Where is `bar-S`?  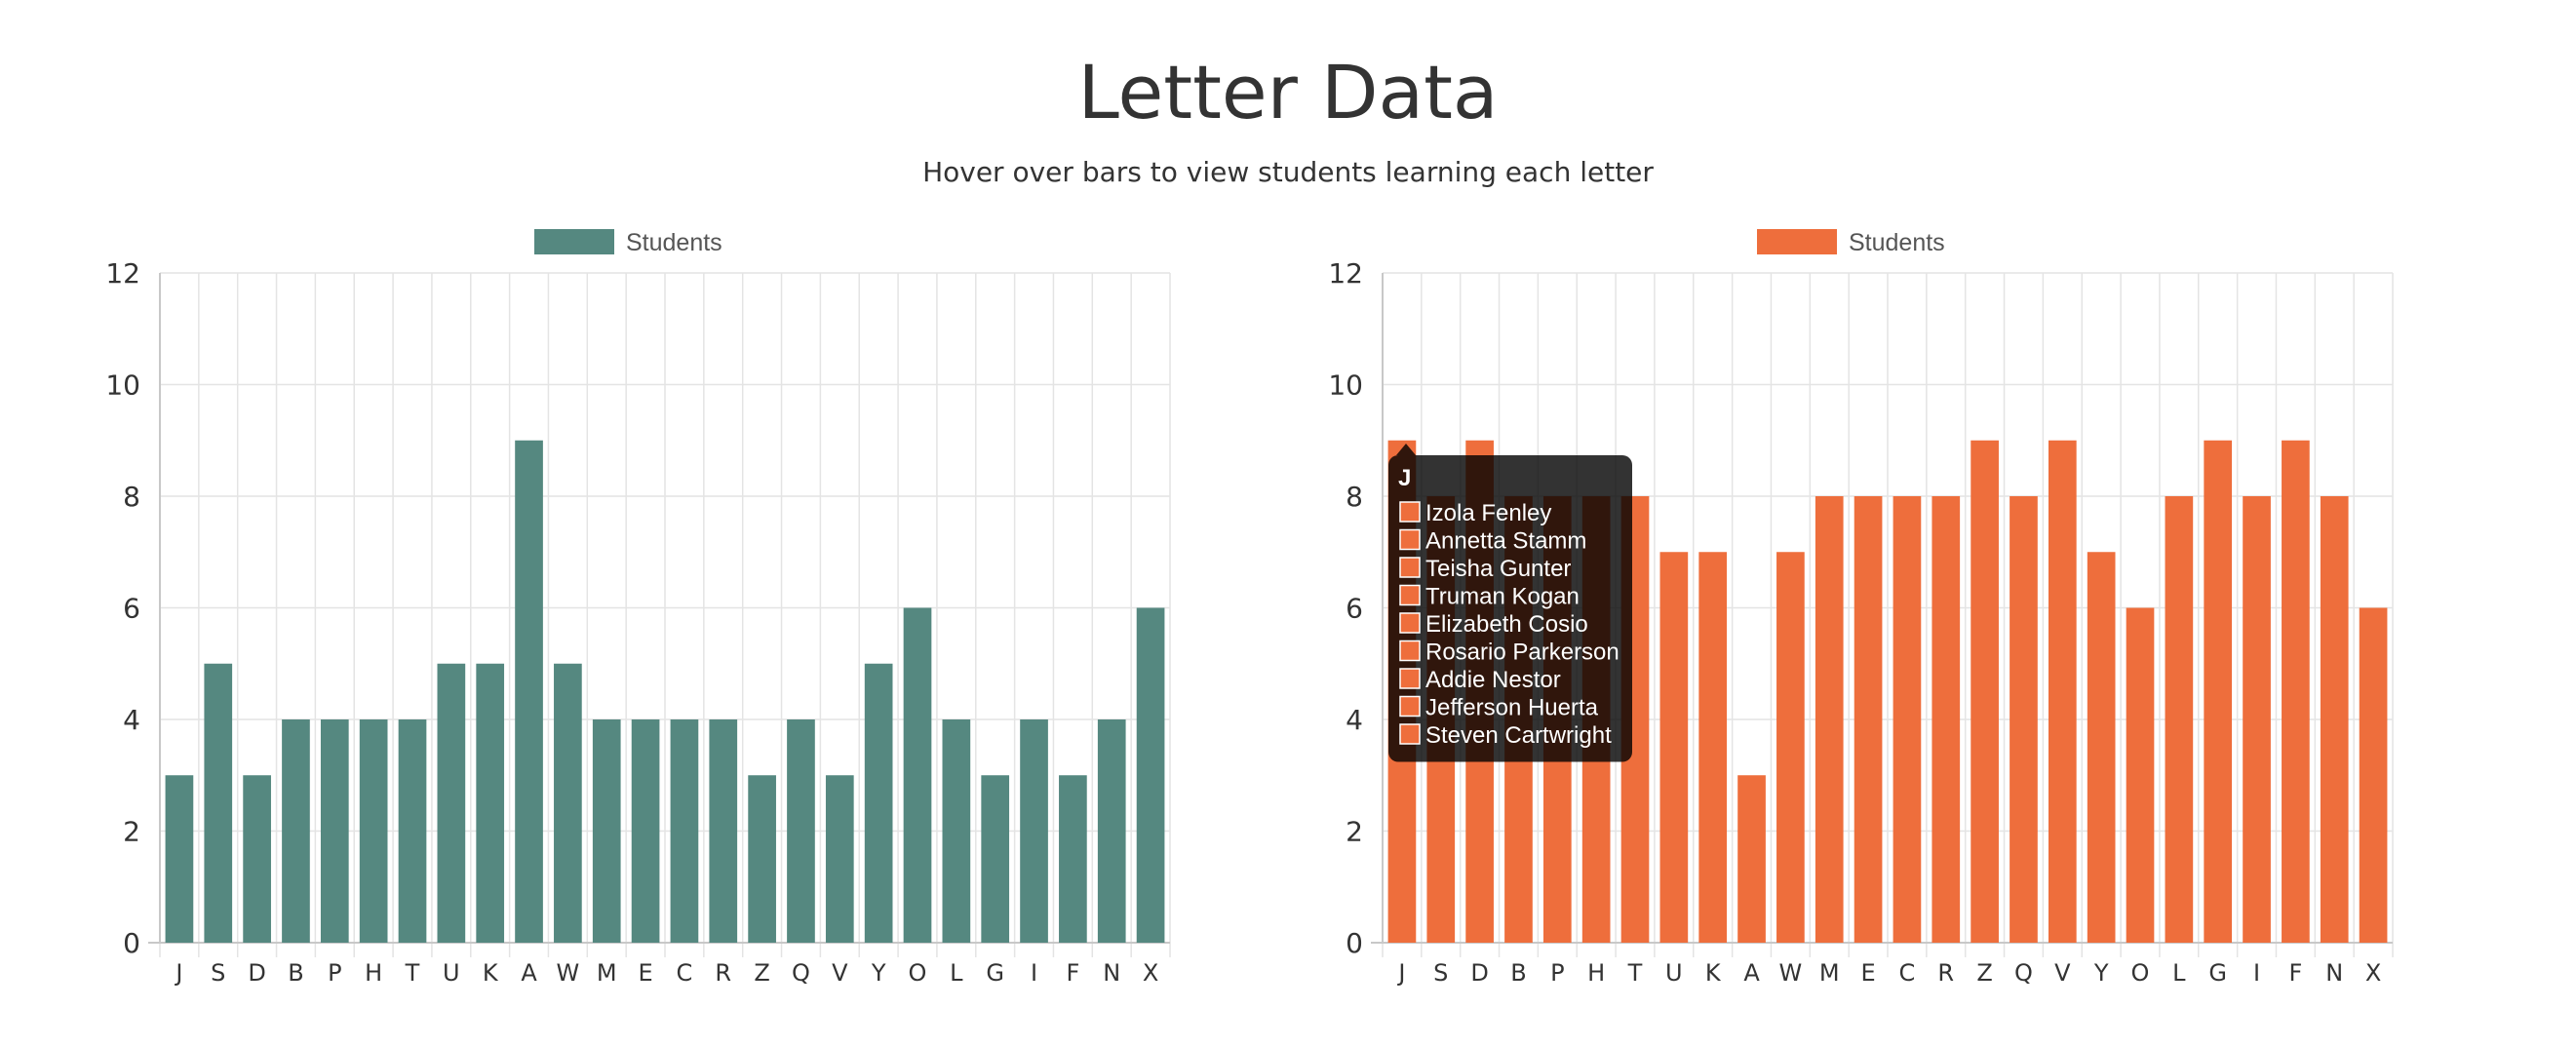 bar-S is located at coordinates (218, 803).